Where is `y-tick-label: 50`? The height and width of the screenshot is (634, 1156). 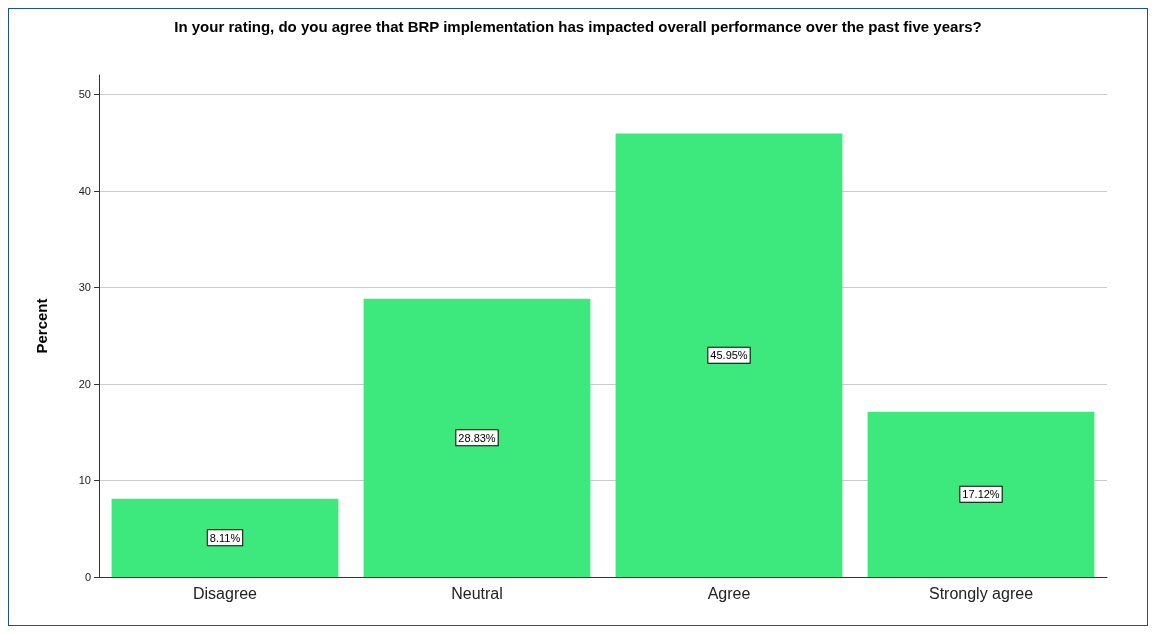
y-tick-label: 50 is located at coordinates (84, 94).